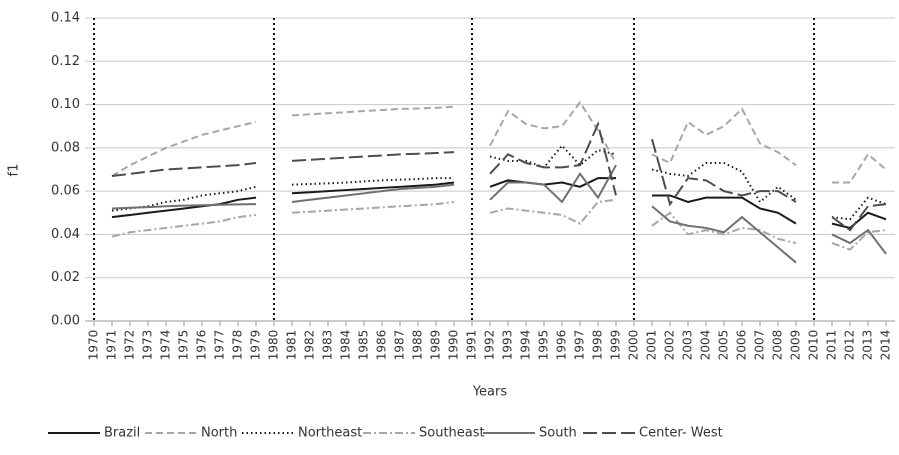 The height and width of the screenshot is (455, 899). What do you see at coordinates (65, 147) in the screenshot?
I see `y-tick-label: 0.08` at bounding box center [65, 147].